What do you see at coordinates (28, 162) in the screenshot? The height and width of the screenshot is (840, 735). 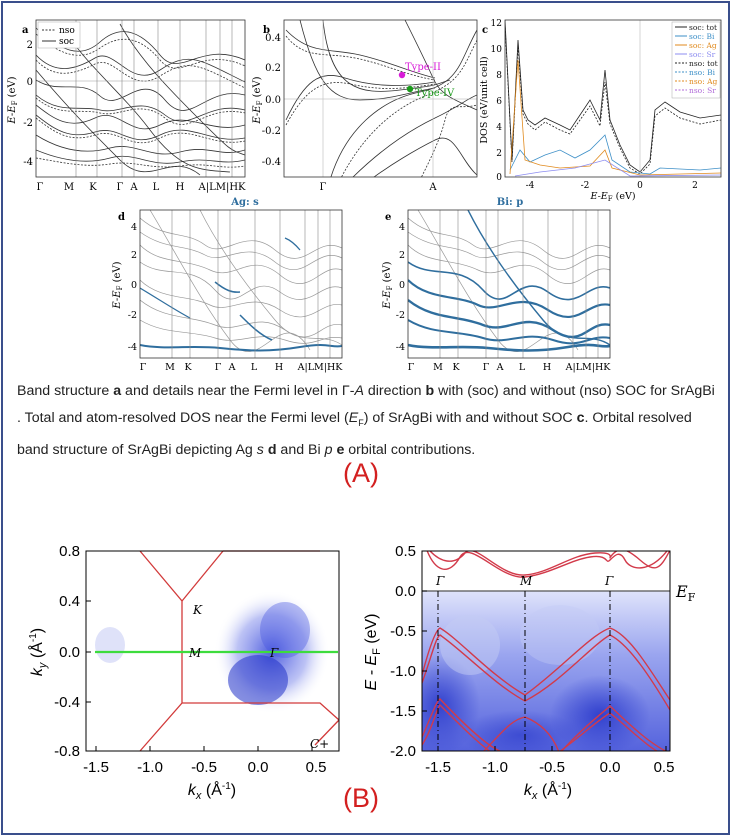 I see `panel-a-ytick: -4` at bounding box center [28, 162].